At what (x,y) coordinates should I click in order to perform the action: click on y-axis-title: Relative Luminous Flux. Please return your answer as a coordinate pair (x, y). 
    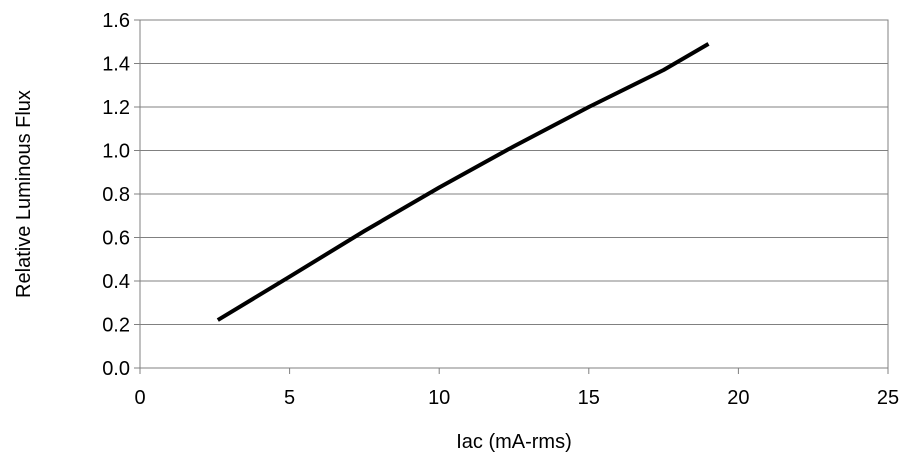
    Looking at the image, I should click on (24, 194).